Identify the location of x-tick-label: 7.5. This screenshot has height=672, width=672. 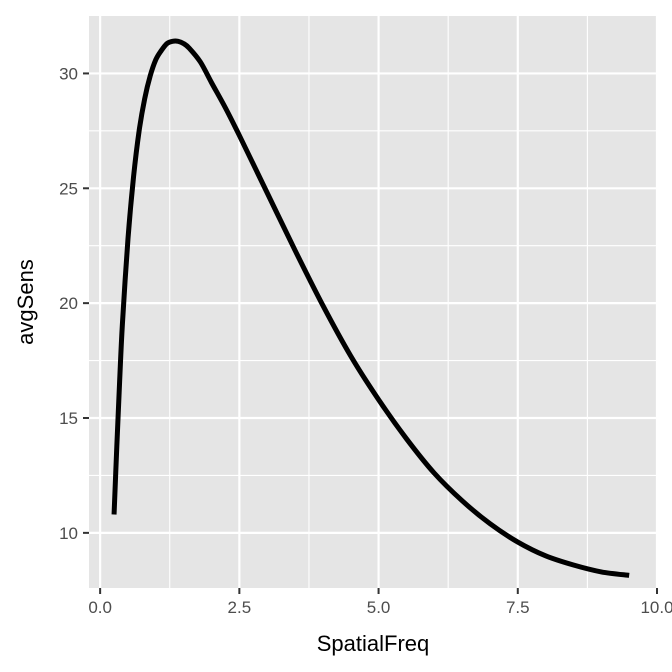
(518, 607).